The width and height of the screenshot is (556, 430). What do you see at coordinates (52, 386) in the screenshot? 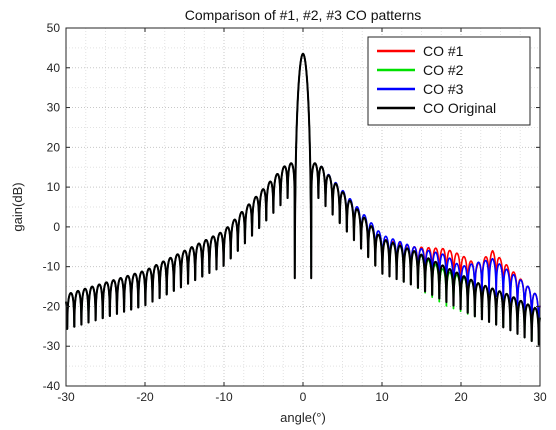
I see `y-tick-label: -40` at bounding box center [52, 386].